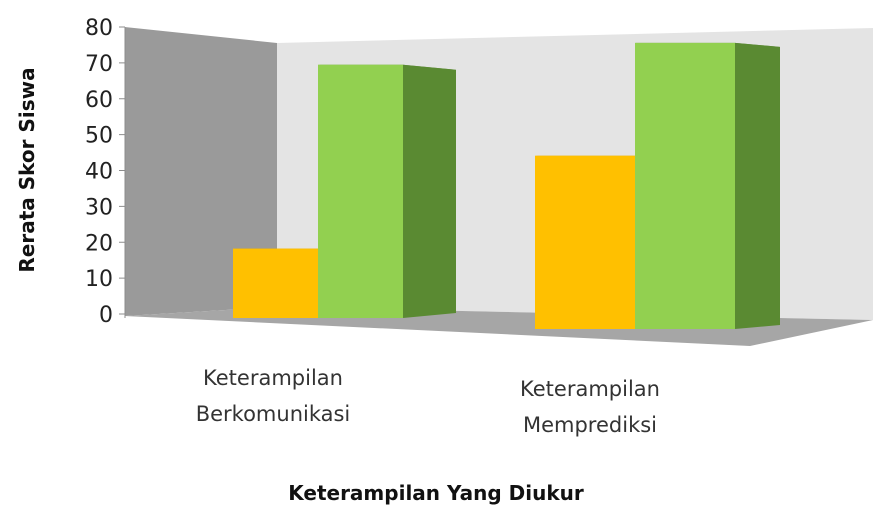 This screenshot has width=873, height=512. Describe the element at coordinates (99, 100) in the screenshot. I see `y-tick-label: 60` at that location.